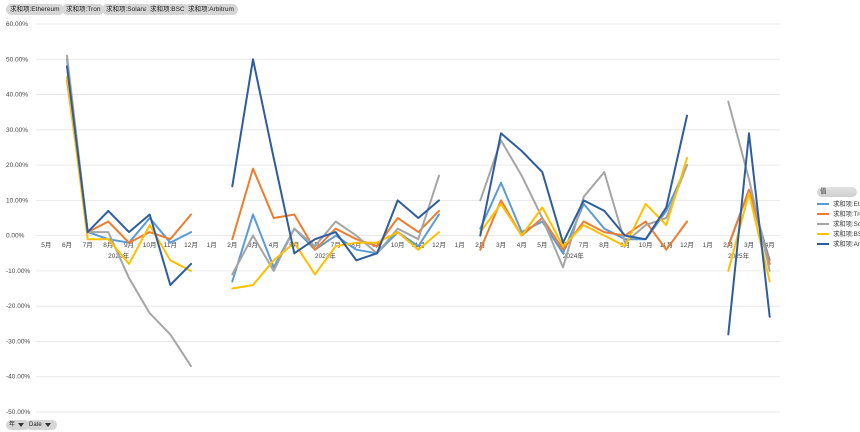 The width and height of the screenshot is (860, 432). What do you see at coordinates (35, 9) in the screenshot?
I see `field-pill: 求和项:Ethereum` at bounding box center [35, 9].